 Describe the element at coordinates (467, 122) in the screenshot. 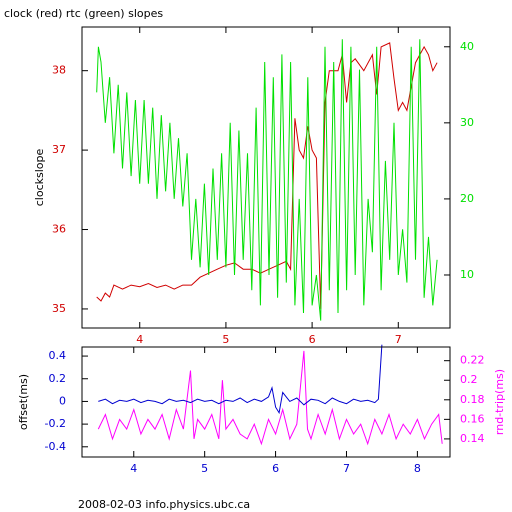

I see `y2-tick-label: 30` at that location.